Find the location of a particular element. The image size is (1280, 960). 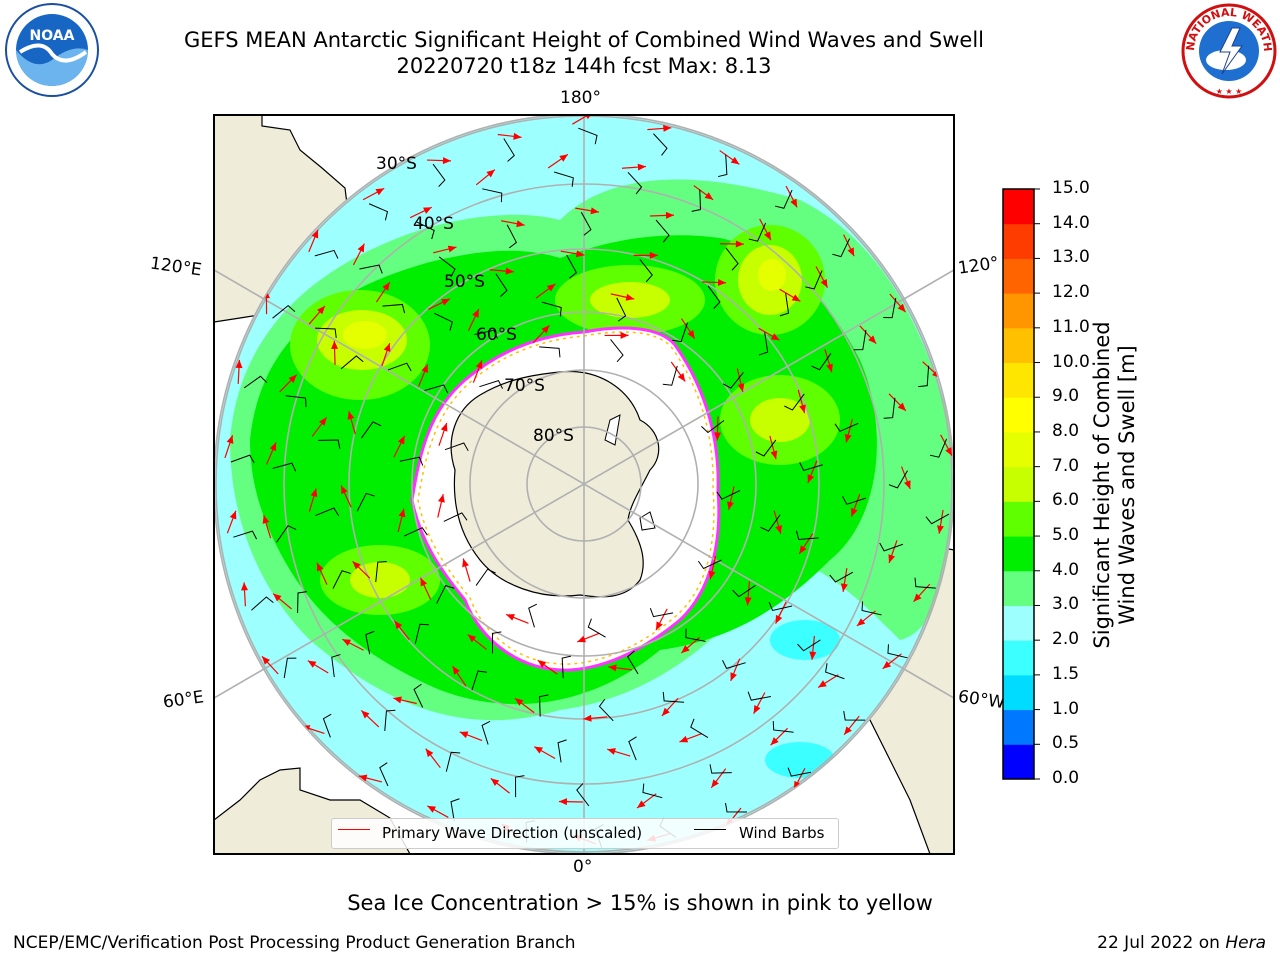

colorbar-tick-label: 7.0 is located at coordinates (1066, 465).